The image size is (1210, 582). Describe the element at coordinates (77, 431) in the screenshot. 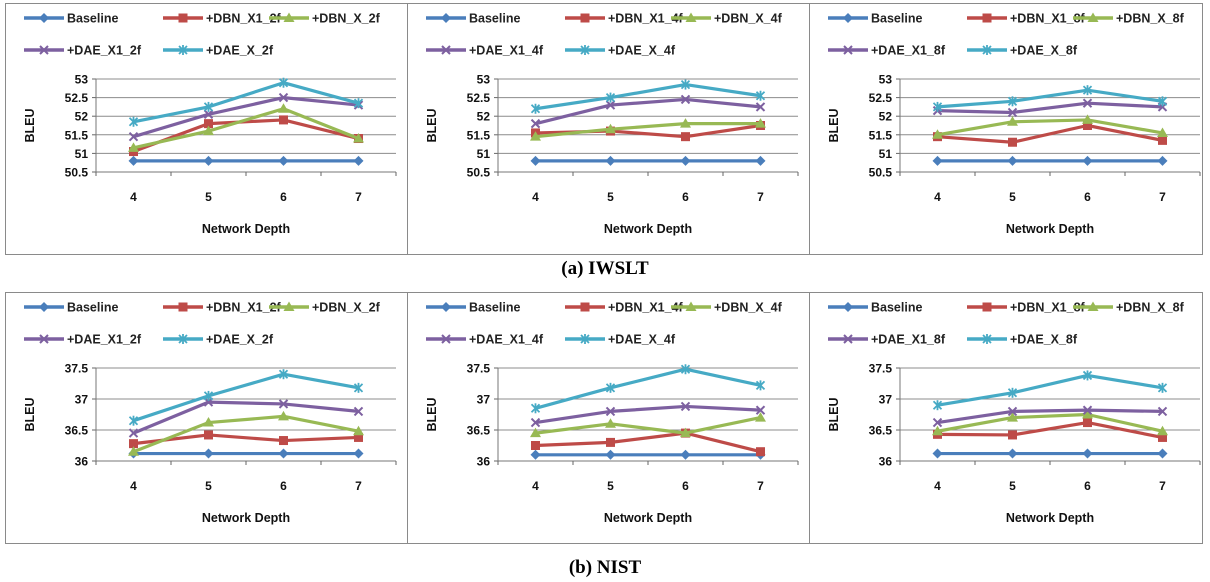

I see `y-tick-label: 36.5` at that location.